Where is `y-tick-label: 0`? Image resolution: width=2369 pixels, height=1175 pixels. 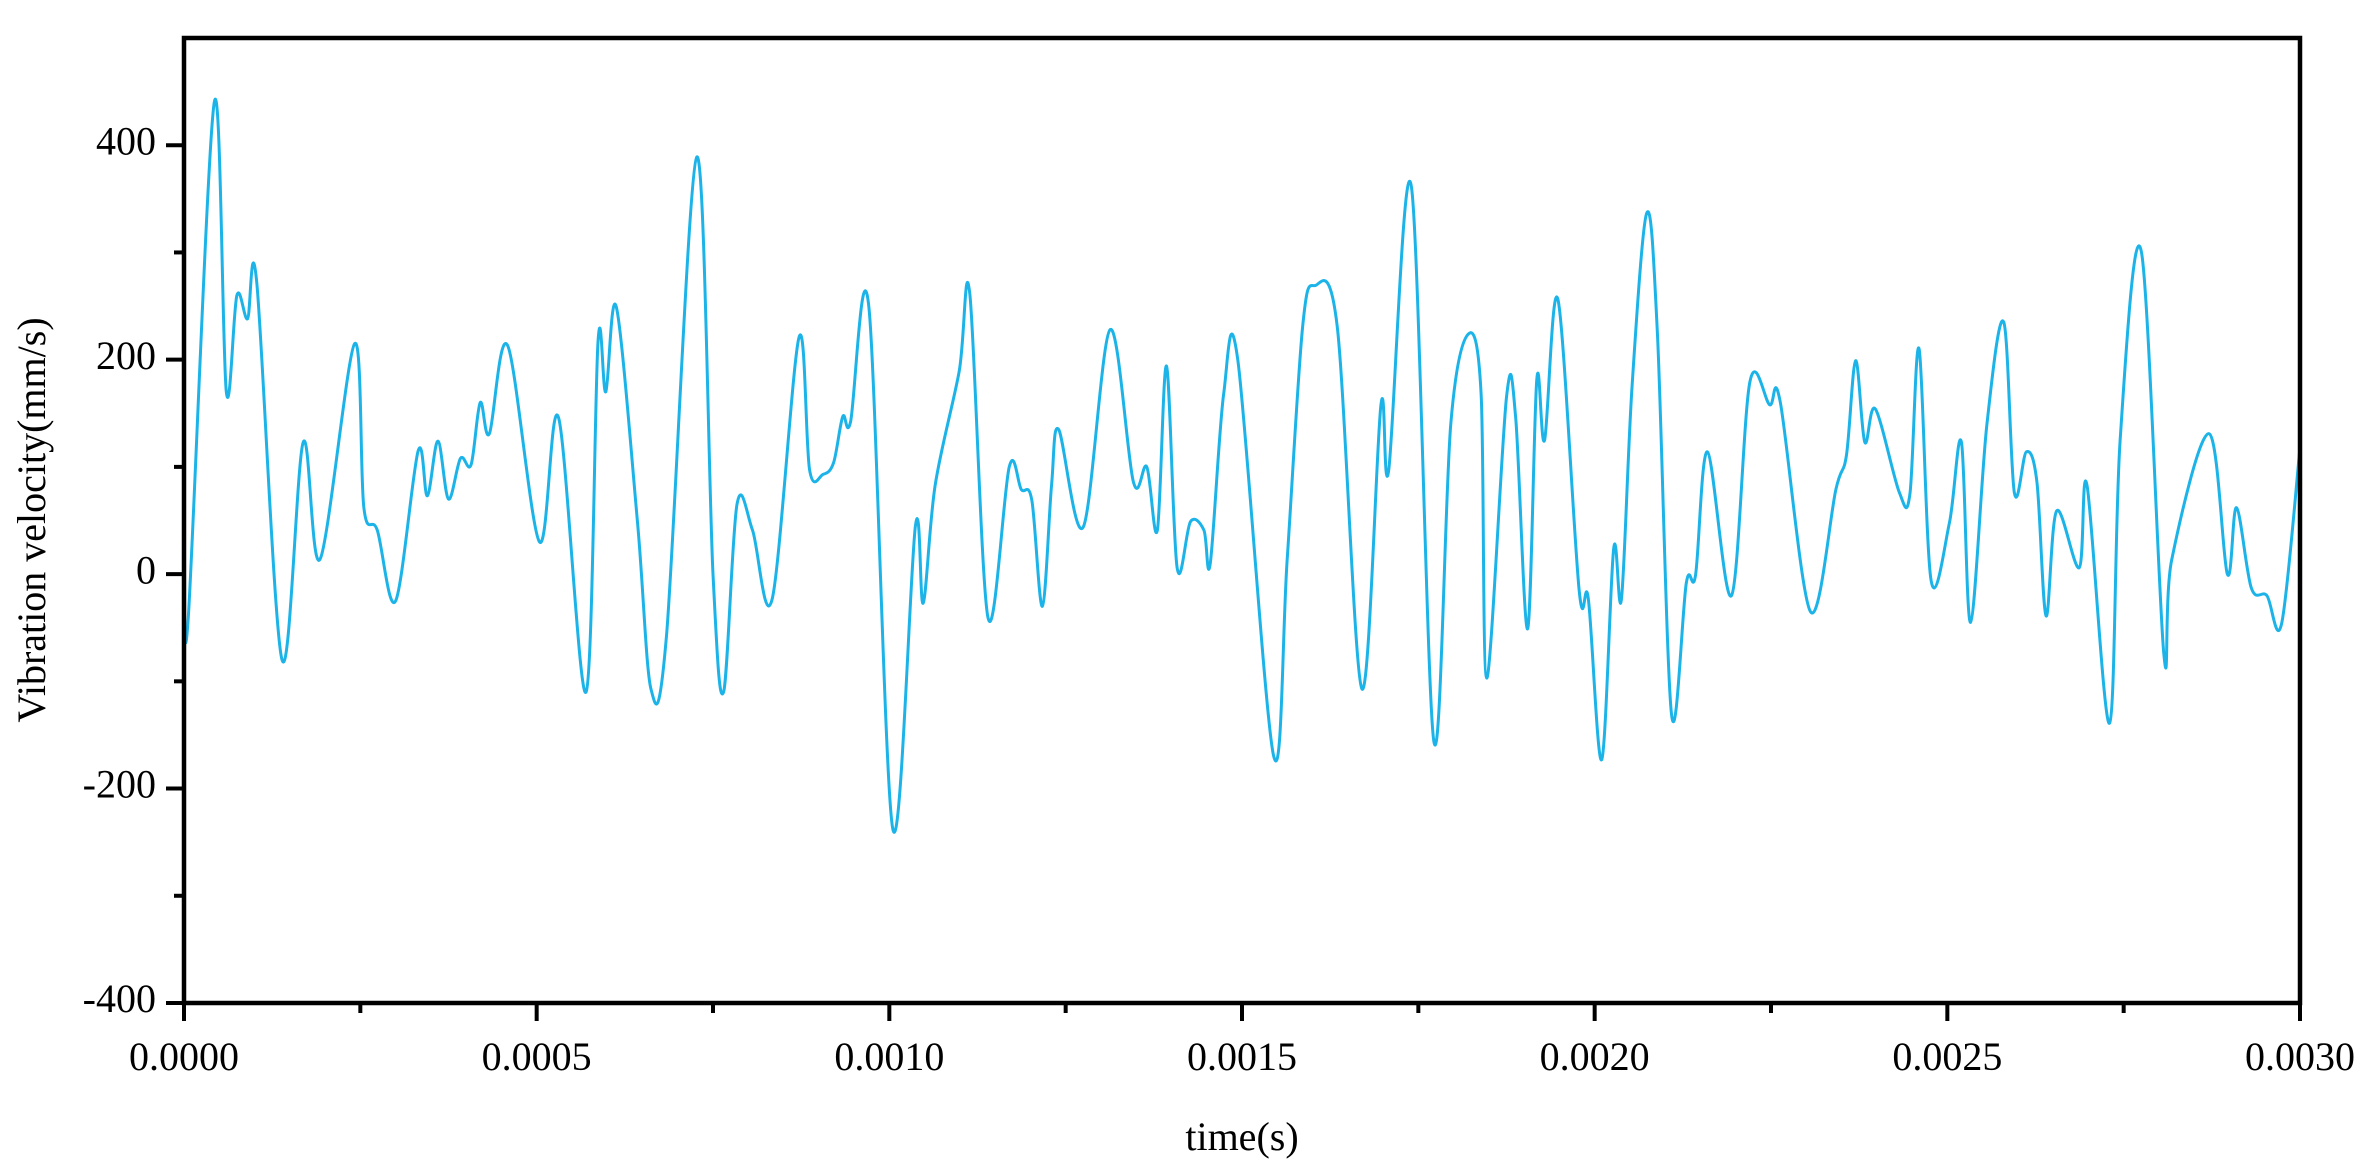
y-tick-label: 0 is located at coordinates (146, 569).